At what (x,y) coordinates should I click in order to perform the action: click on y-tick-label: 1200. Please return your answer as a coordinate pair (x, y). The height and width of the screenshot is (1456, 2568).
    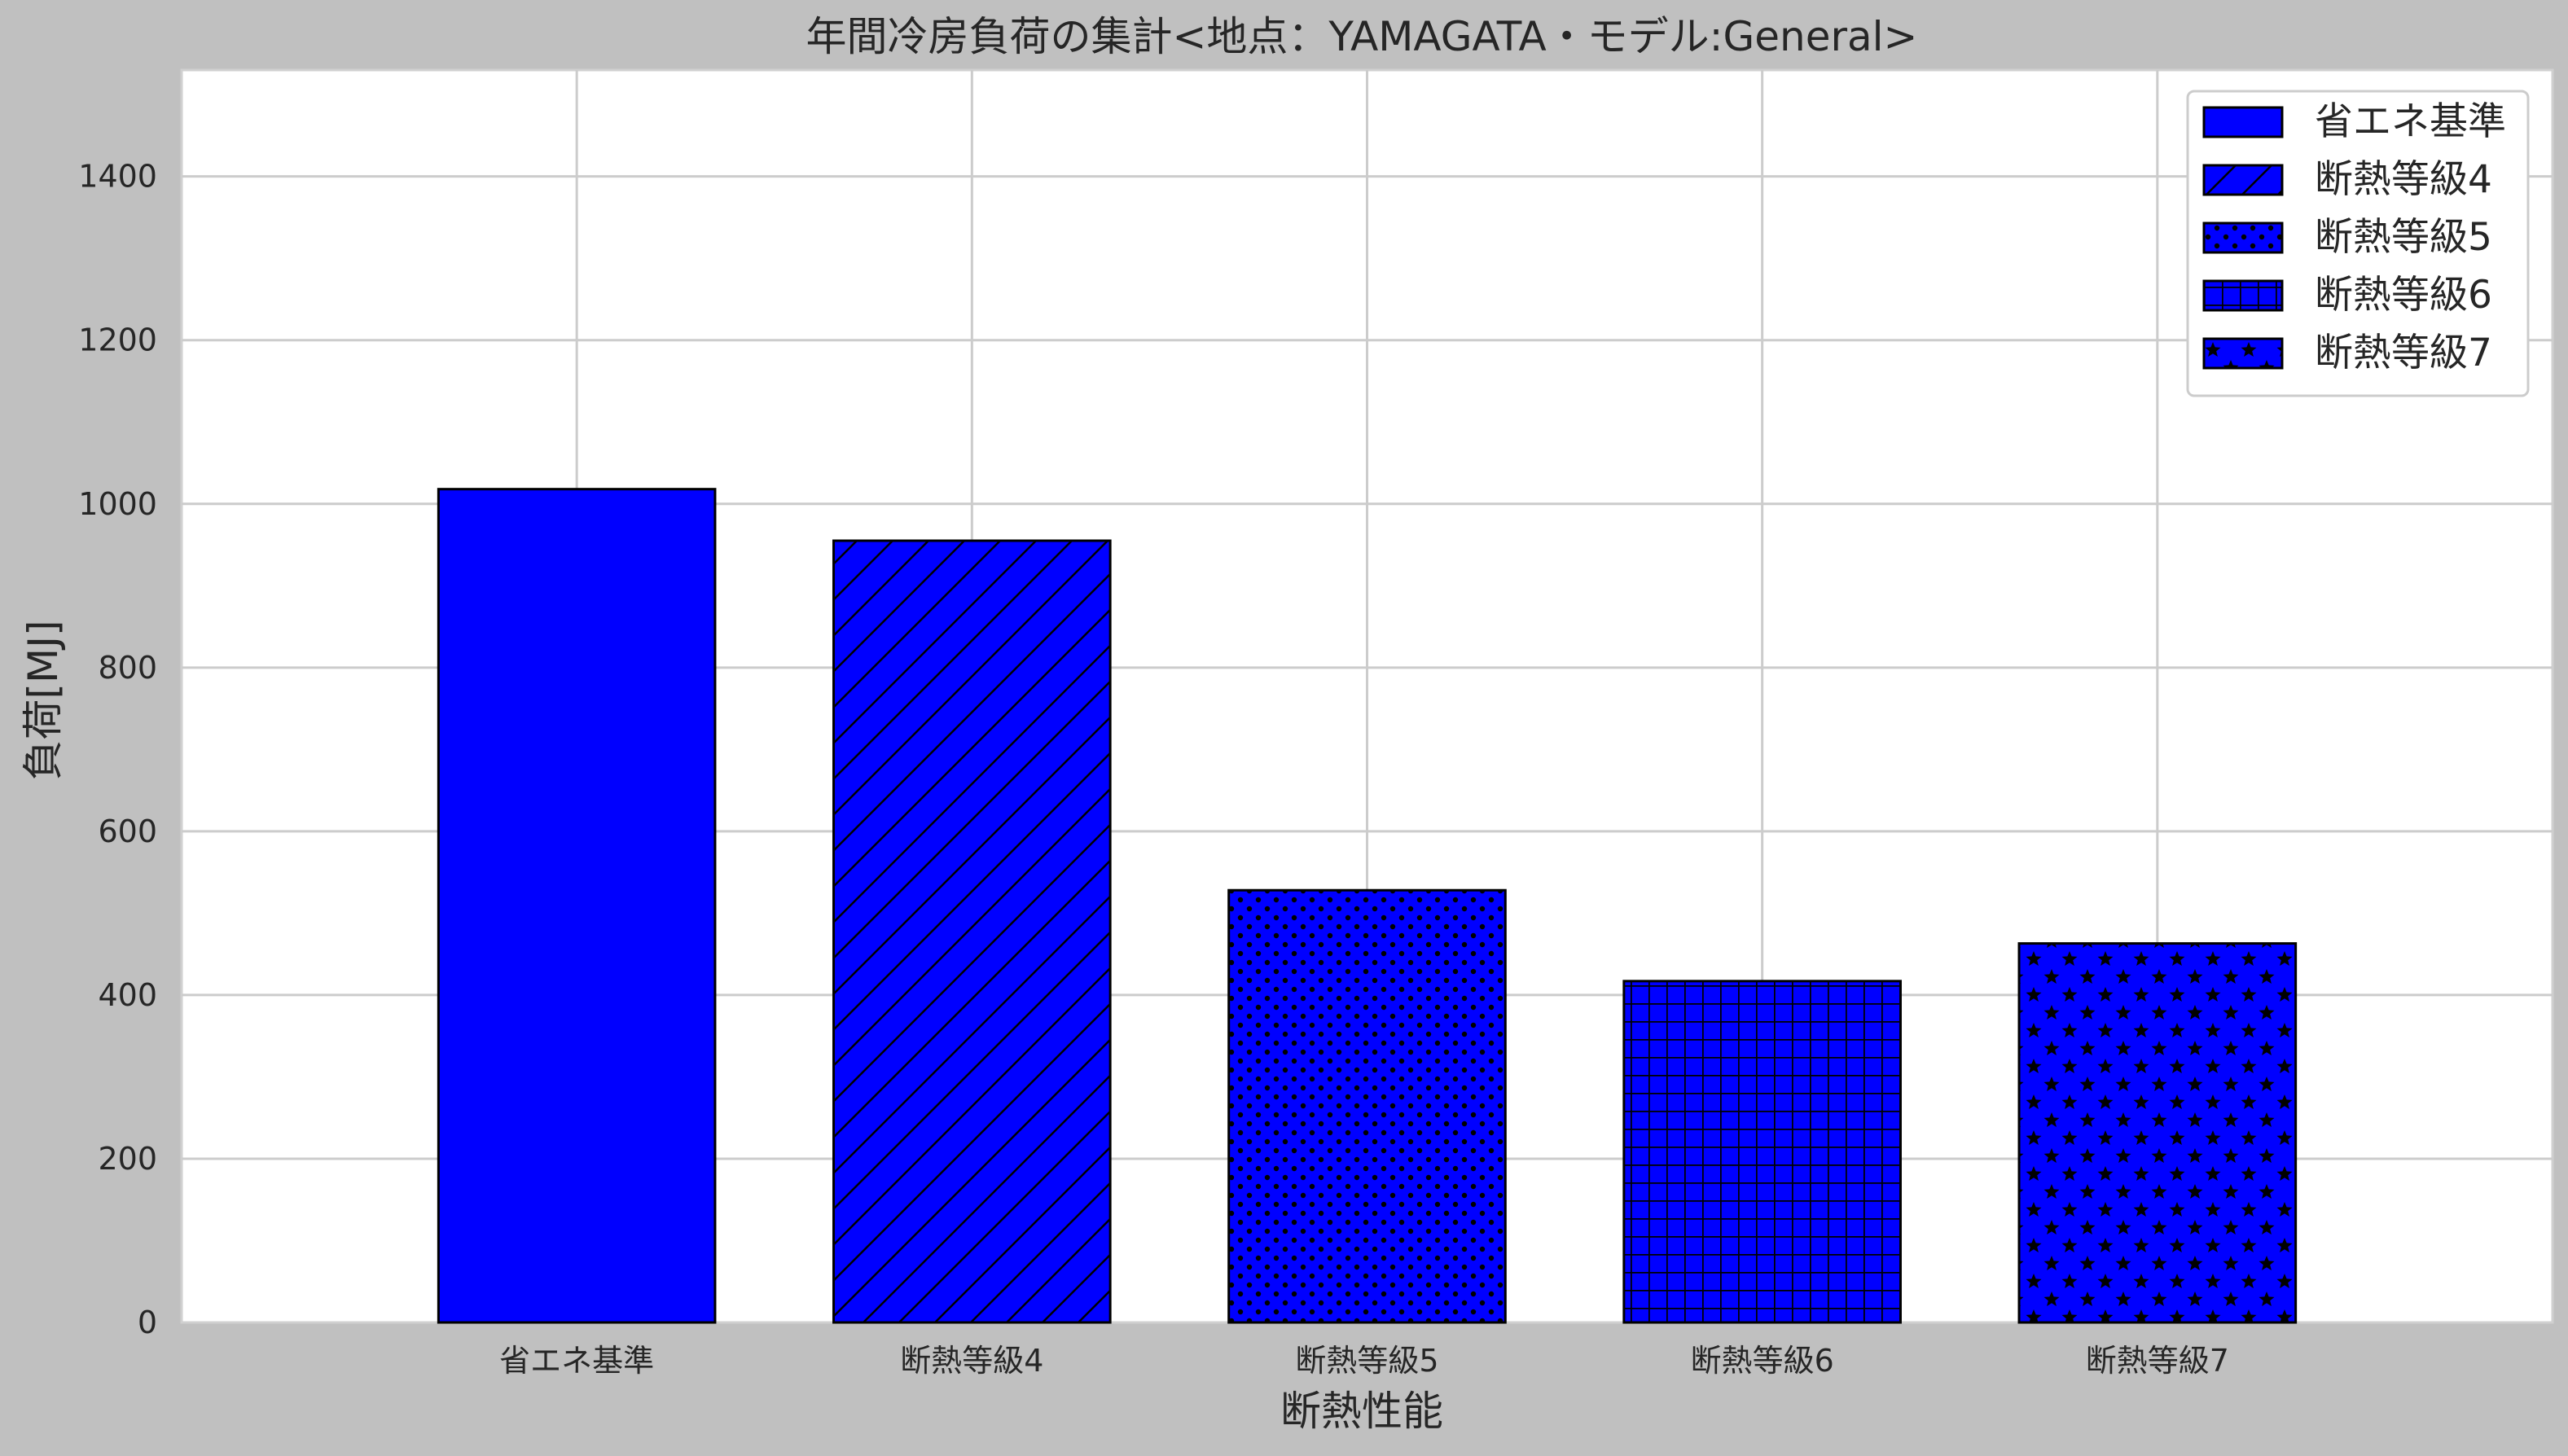
    Looking at the image, I should click on (117, 340).